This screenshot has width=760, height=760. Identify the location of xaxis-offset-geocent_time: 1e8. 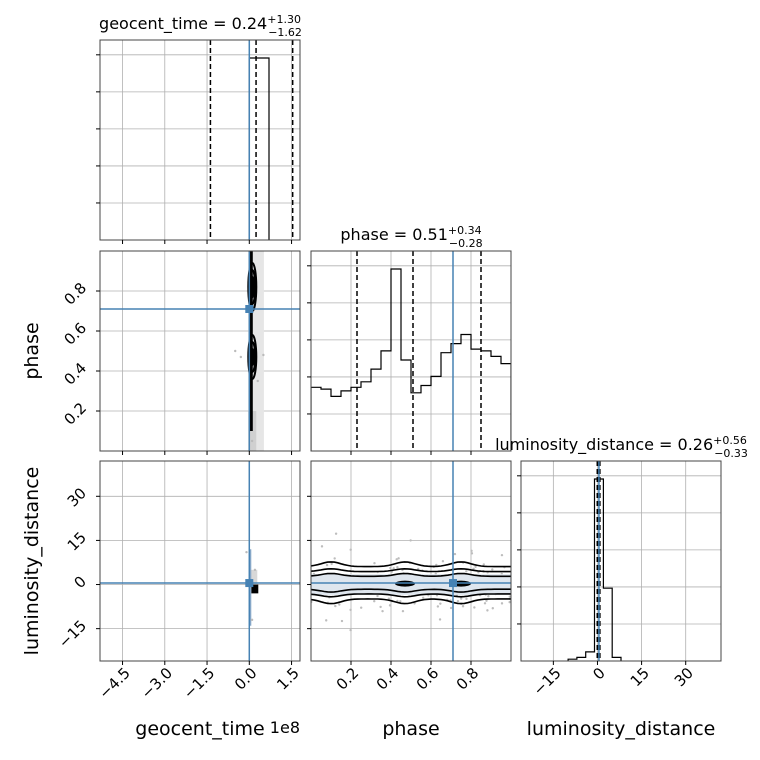
(285, 727).